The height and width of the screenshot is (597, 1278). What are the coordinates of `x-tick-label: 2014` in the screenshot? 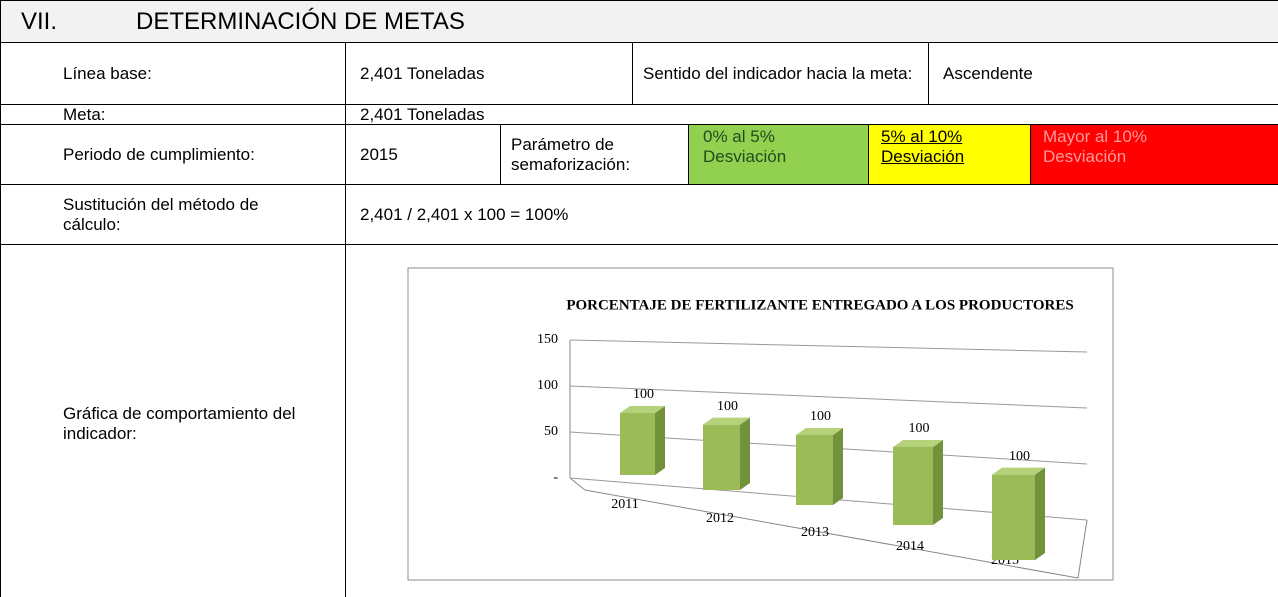 It's located at (910, 546).